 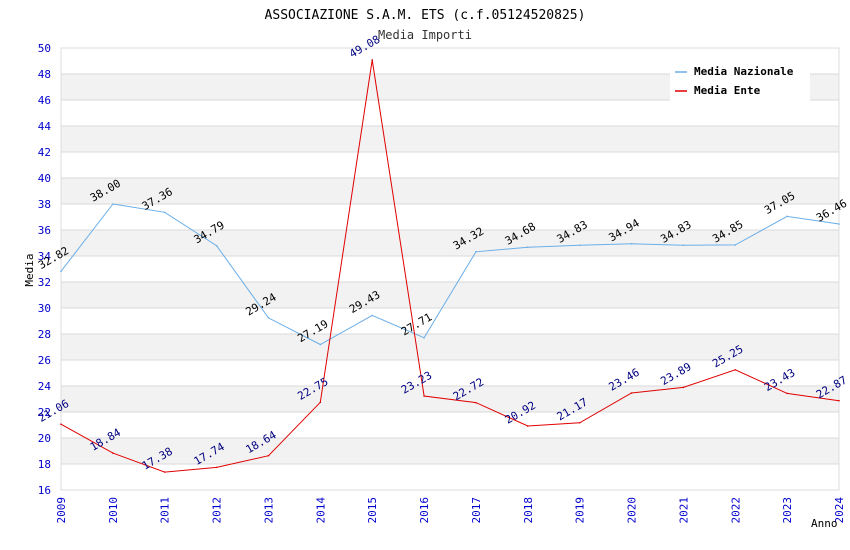 I want to click on y-tick-label: 48, so click(x=44, y=74).